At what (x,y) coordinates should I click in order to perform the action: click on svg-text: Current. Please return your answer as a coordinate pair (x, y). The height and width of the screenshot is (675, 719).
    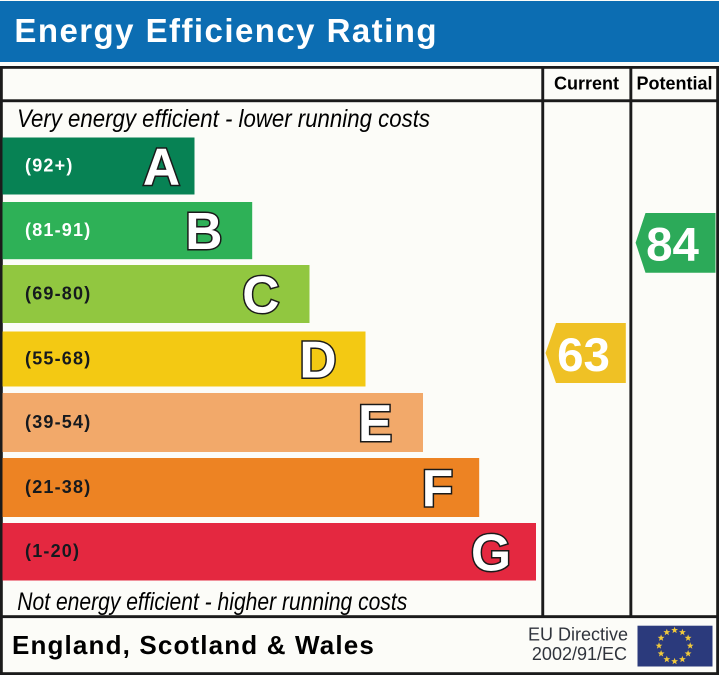
    Looking at the image, I should click on (586, 84).